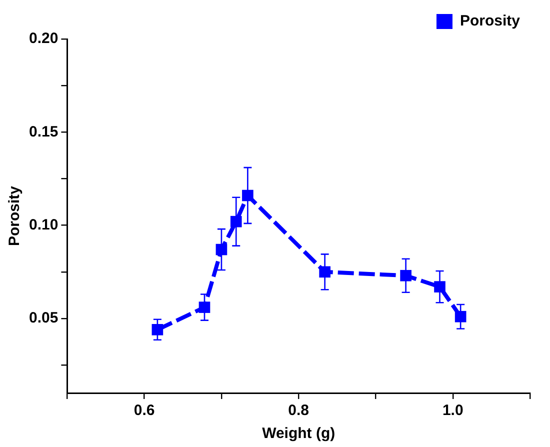 The image size is (550, 447). What do you see at coordinates (43, 131) in the screenshot?
I see `y-tick-label: 0.15` at bounding box center [43, 131].